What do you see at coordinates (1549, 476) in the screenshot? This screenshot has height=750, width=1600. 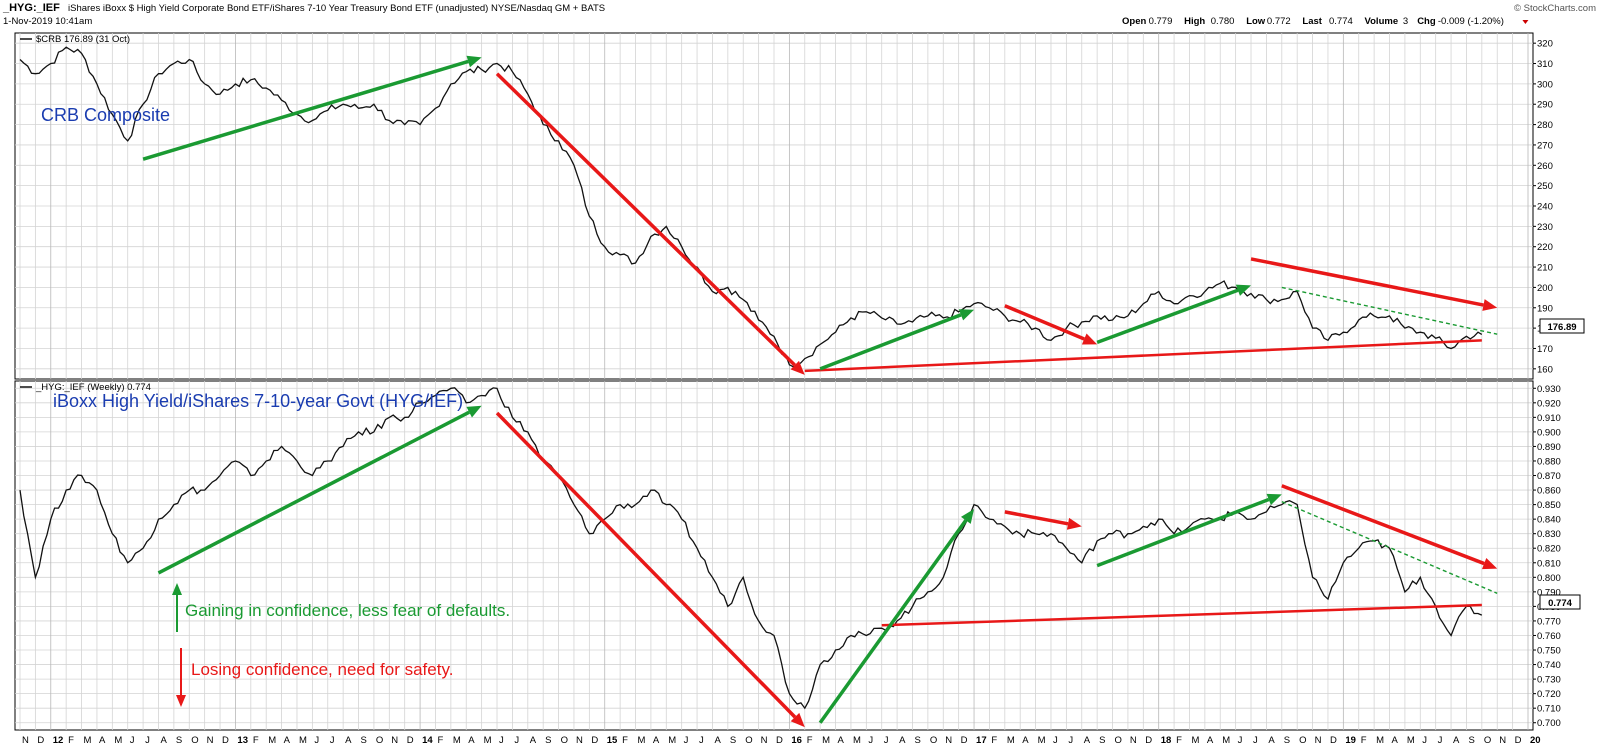 I see `y-tick-label: 0.870` at bounding box center [1549, 476].